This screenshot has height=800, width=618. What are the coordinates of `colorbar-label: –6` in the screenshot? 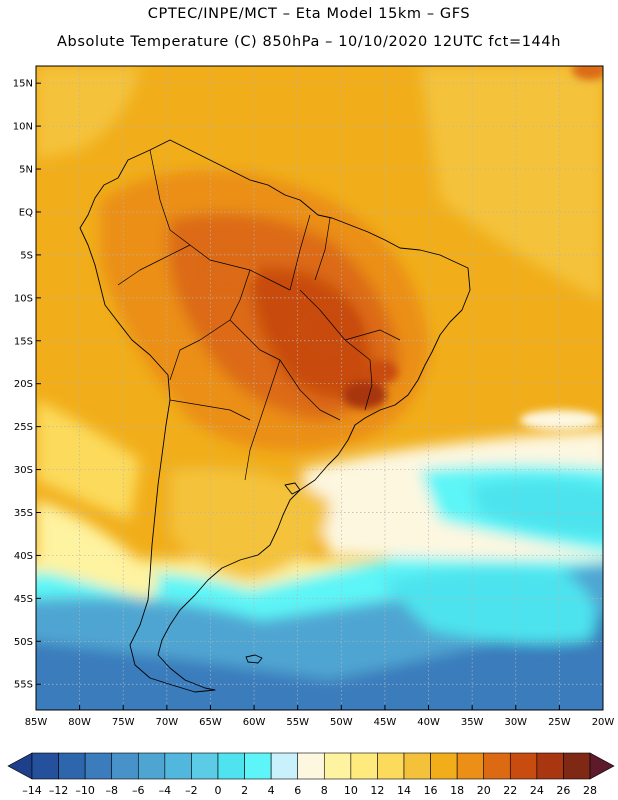 It's located at (138, 790).